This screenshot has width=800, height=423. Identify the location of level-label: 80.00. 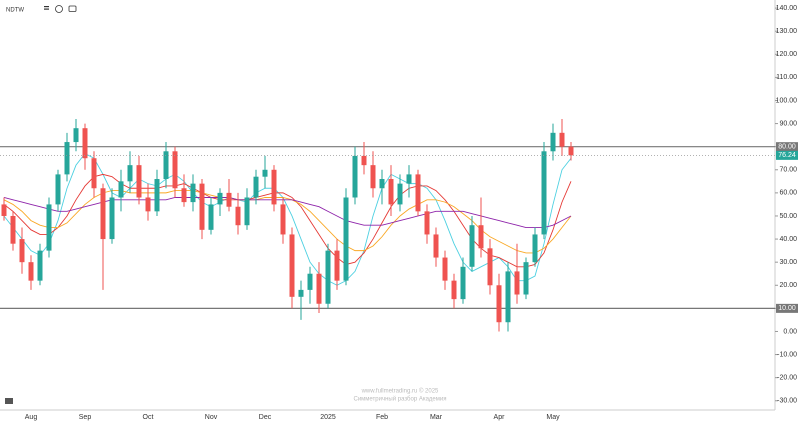
(787, 147).